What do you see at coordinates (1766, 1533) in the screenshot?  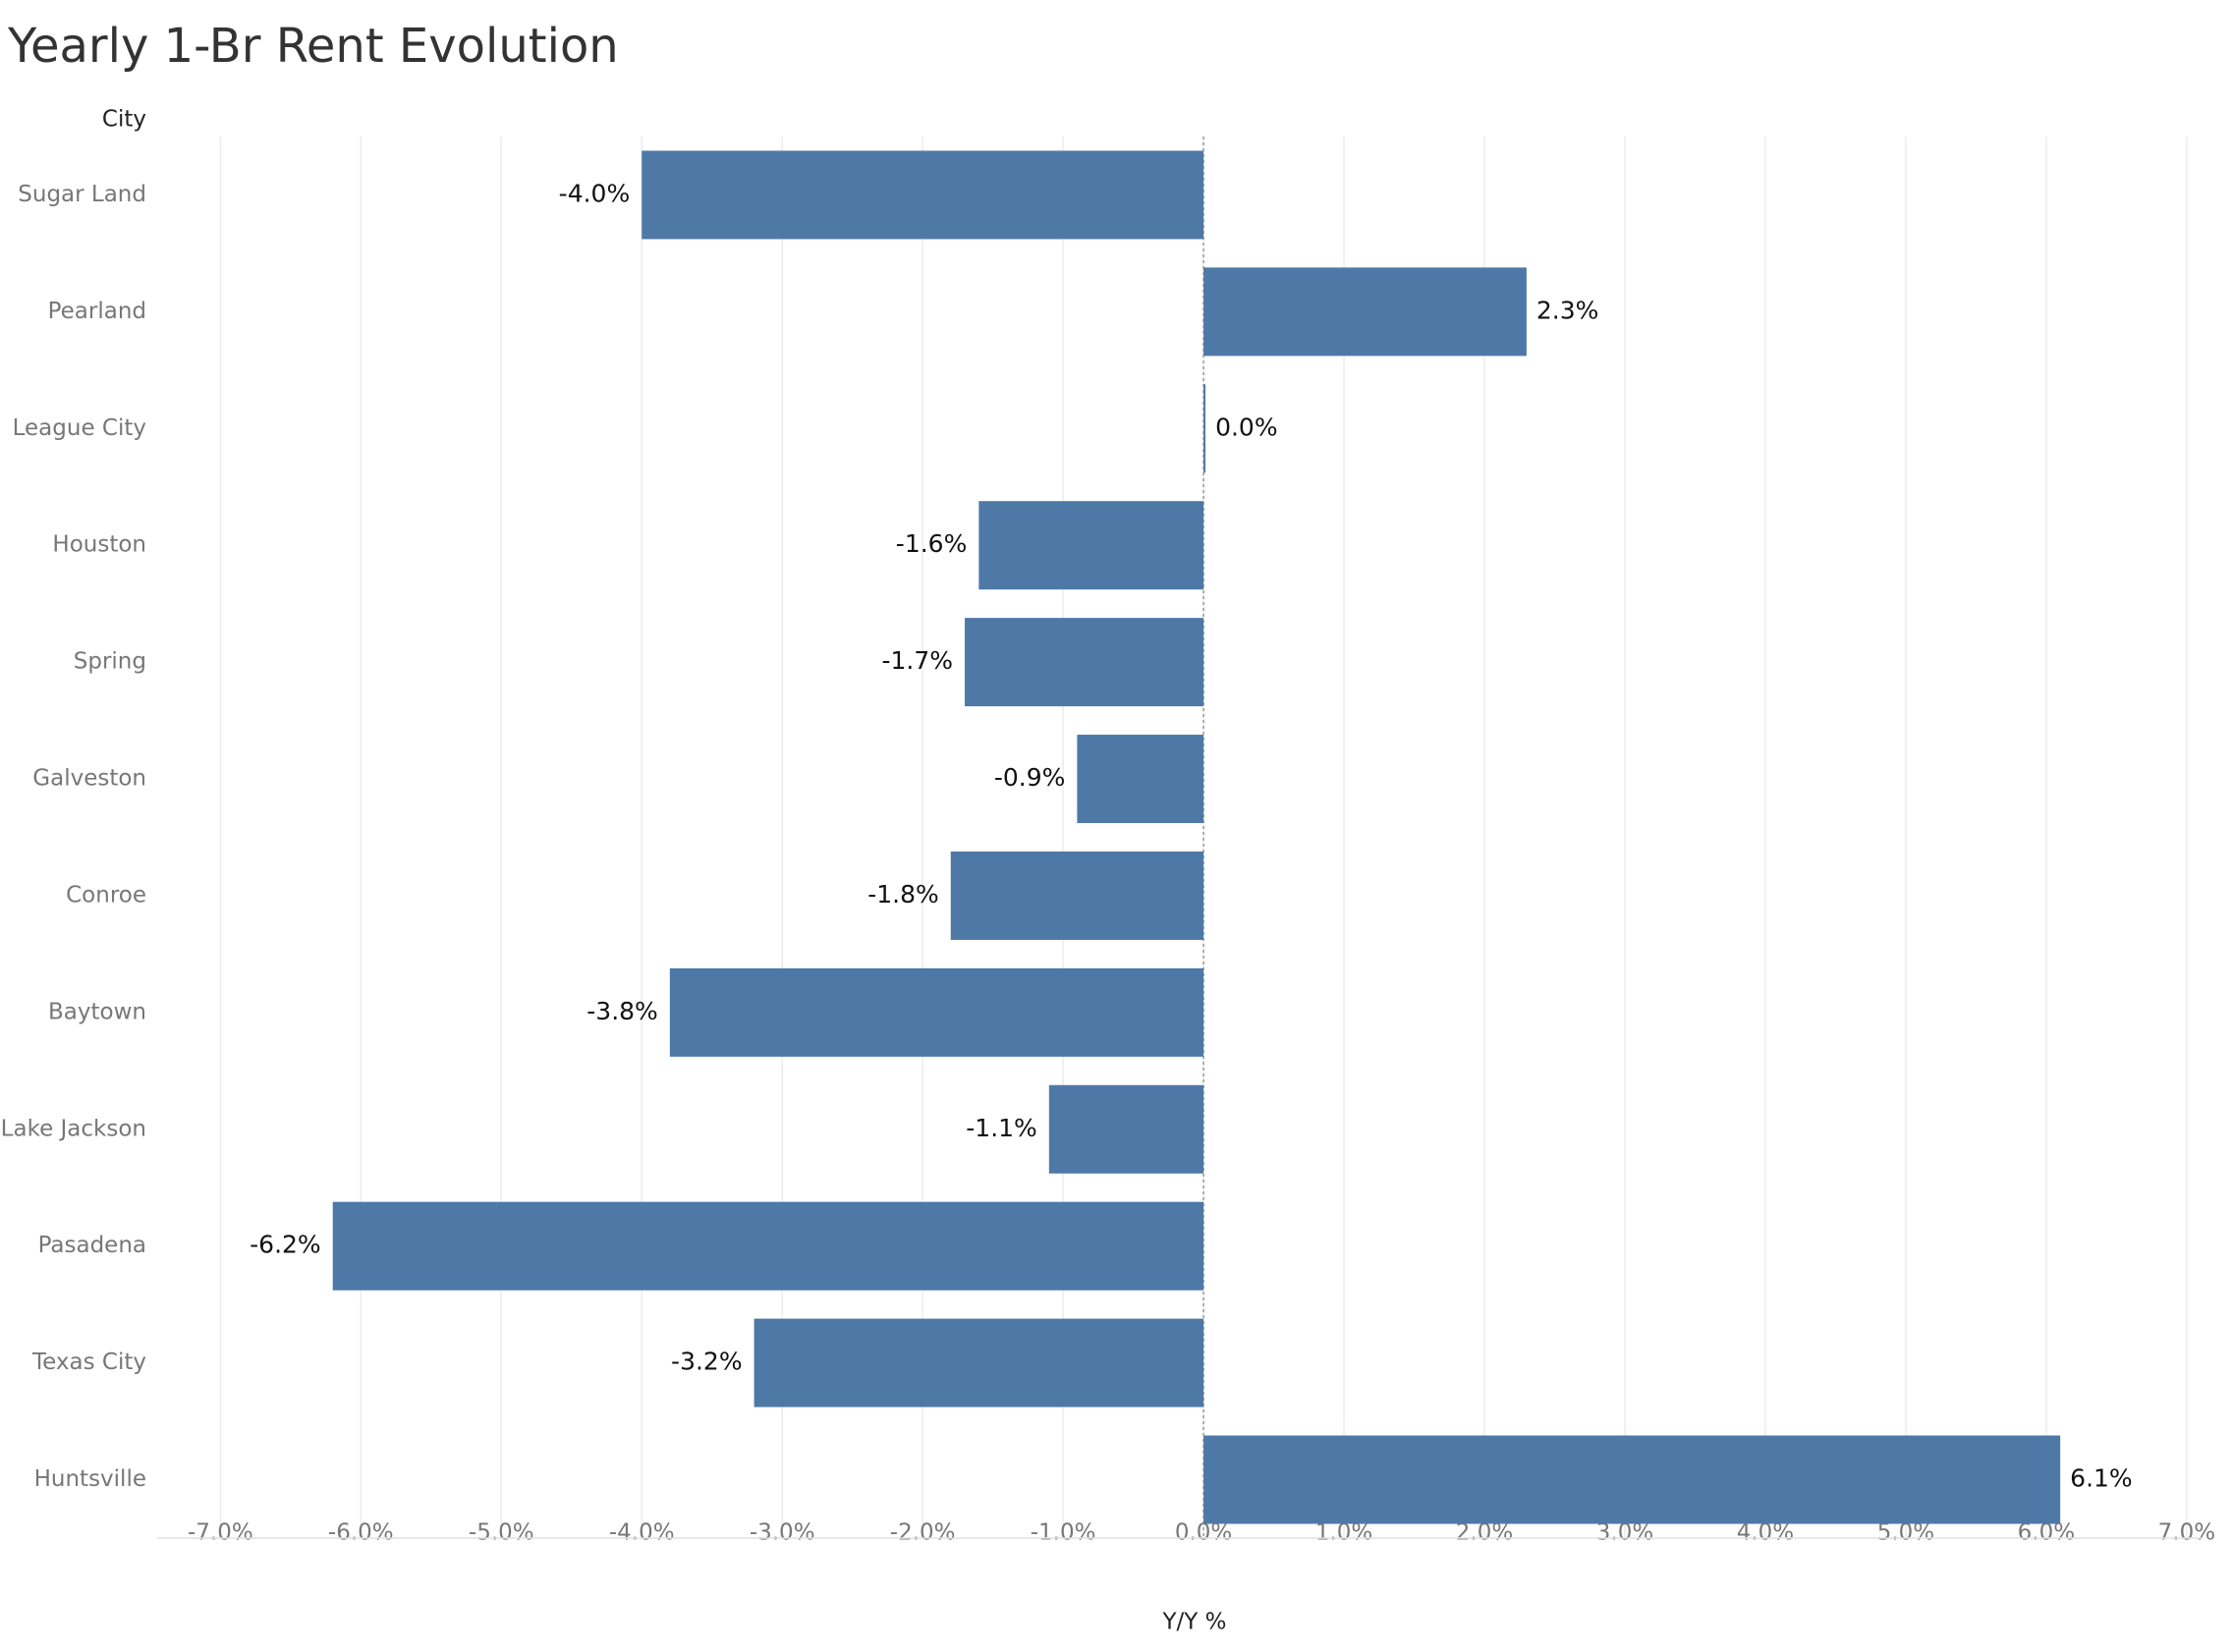 I see `x-tick-label: 4.0%` at bounding box center [1766, 1533].